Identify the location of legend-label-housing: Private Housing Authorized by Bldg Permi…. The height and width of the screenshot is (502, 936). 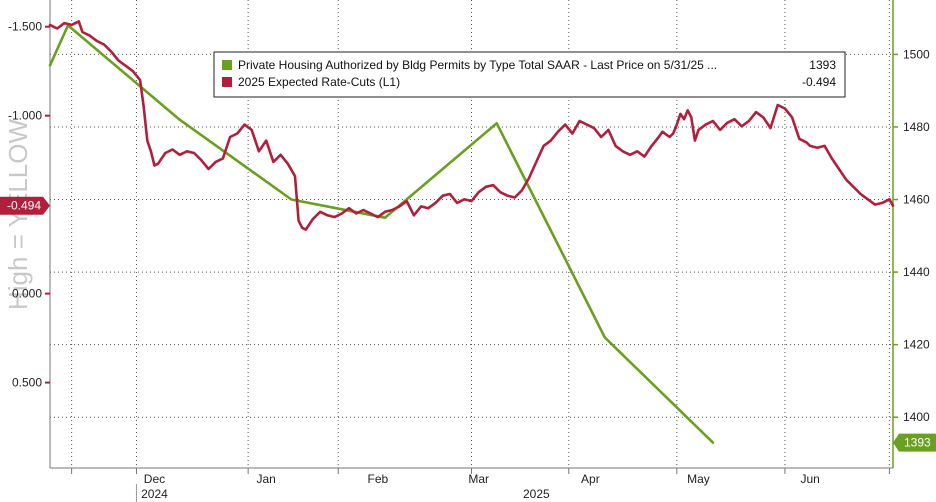
(477, 65).